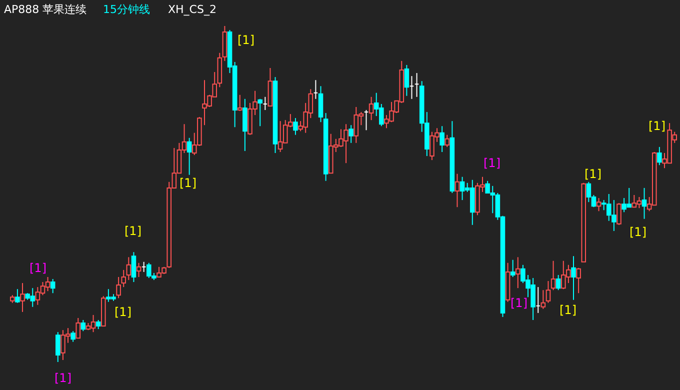  I want to click on chart-subtitle: 15分钟线, so click(126, 9).